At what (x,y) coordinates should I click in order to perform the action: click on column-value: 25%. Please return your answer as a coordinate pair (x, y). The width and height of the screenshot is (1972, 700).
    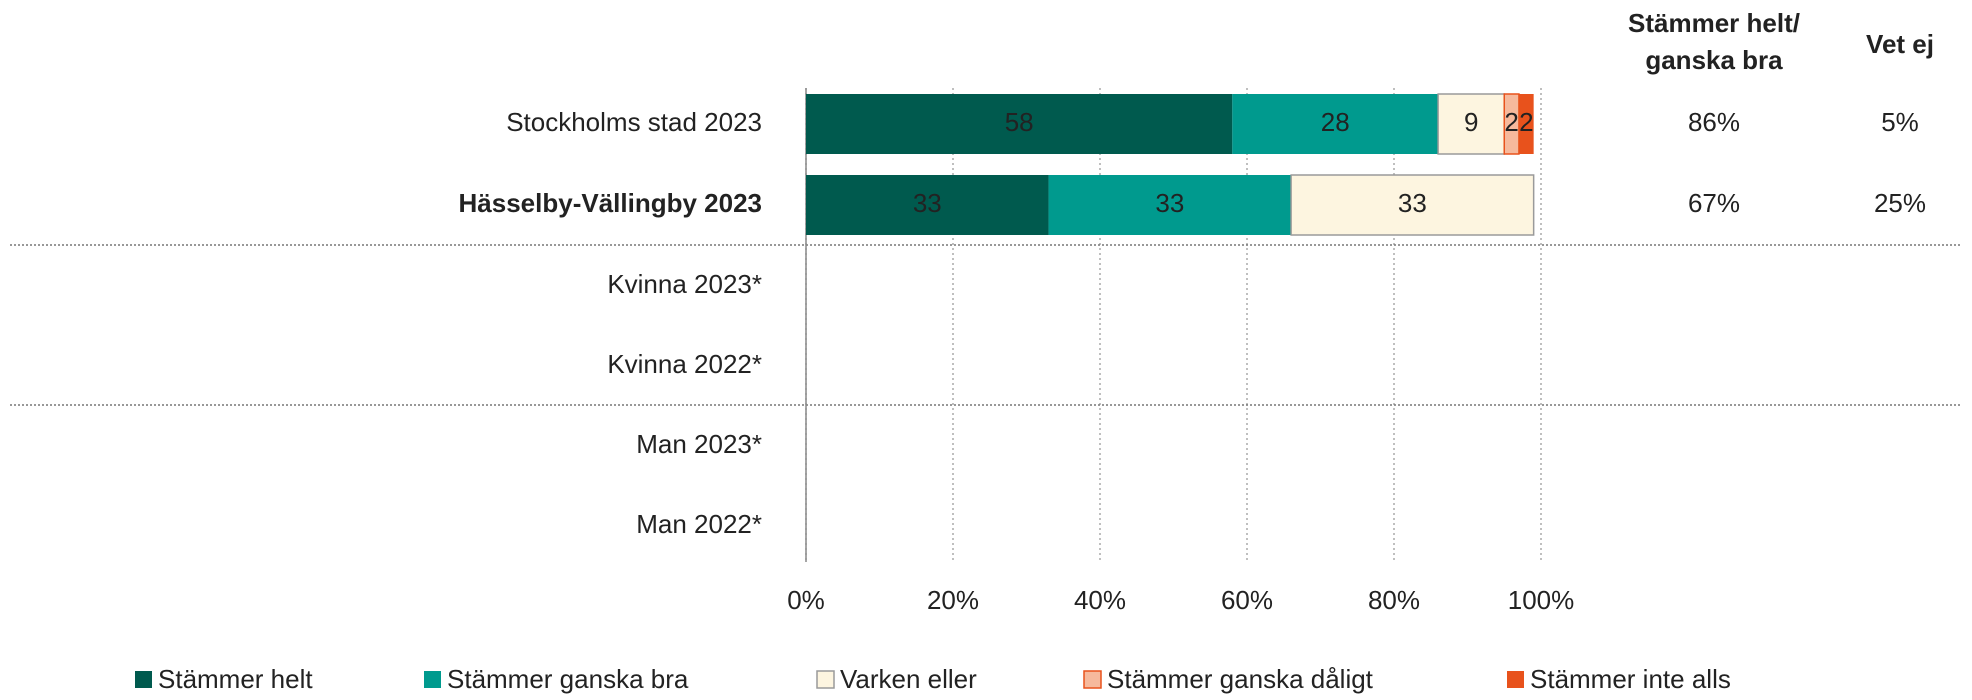
    Looking at the image, I should click on (1900, 203).